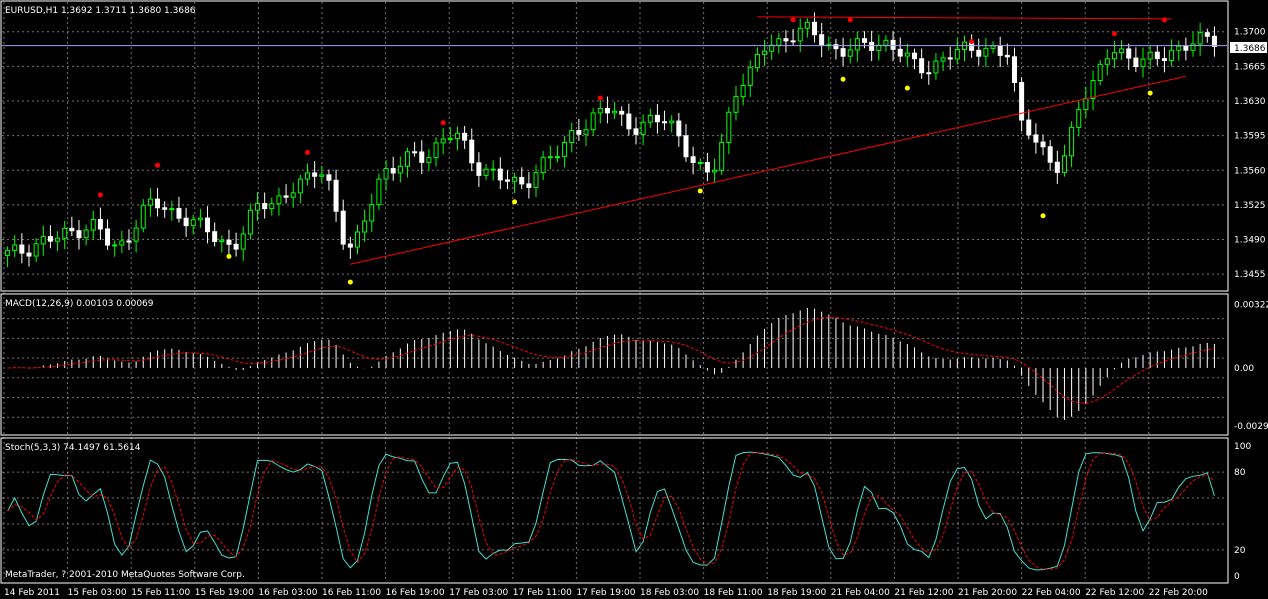 This screenshot has height=599, width=1268. I want to click on time-axis-tick: 15 Feb 11:00, so click(160, 593).